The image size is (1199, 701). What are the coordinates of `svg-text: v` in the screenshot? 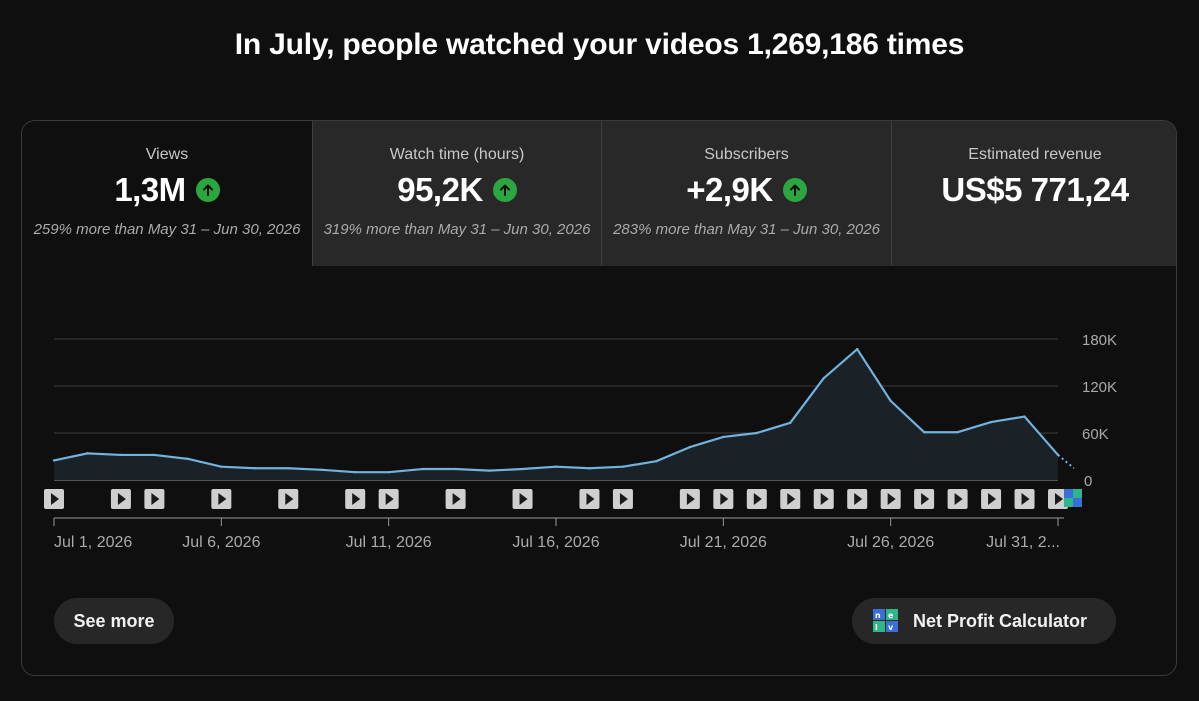 It's located at (891, 627).